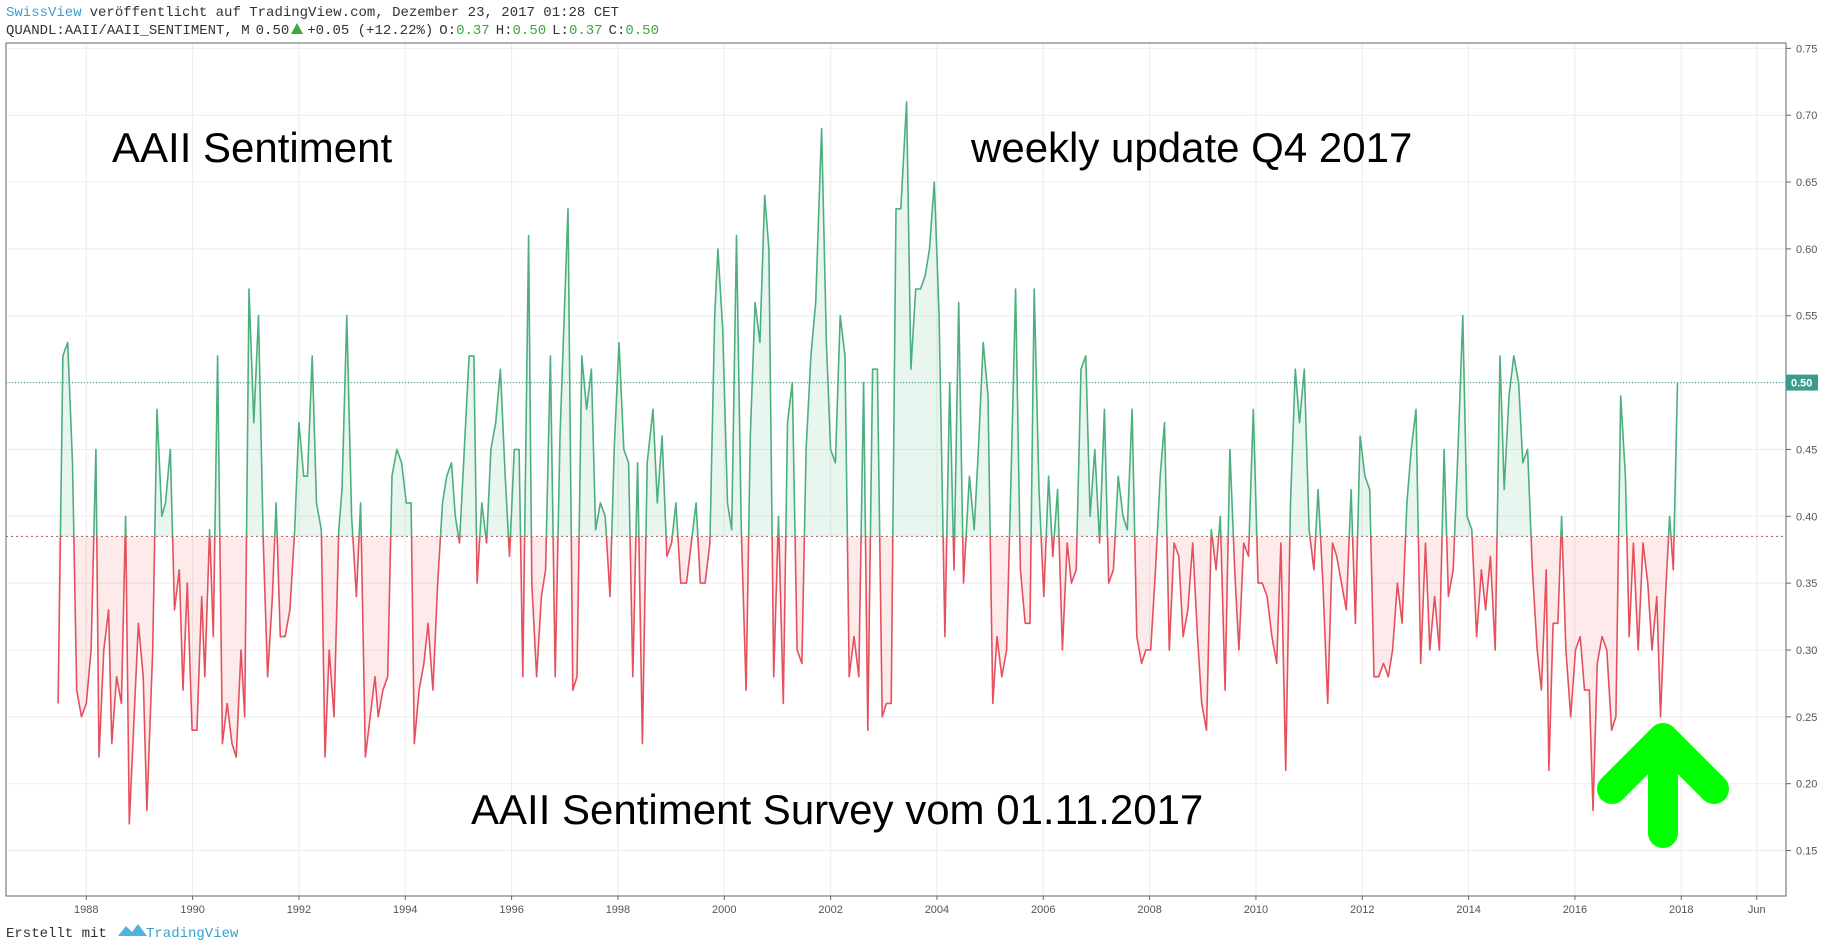 The width and height of the screenshot is (1824, 950). Describe the element at coordinates (837, 809) in the screenshot. I see `annotation: AAII Sentiment Survey vom 01.11.2017` at that location.